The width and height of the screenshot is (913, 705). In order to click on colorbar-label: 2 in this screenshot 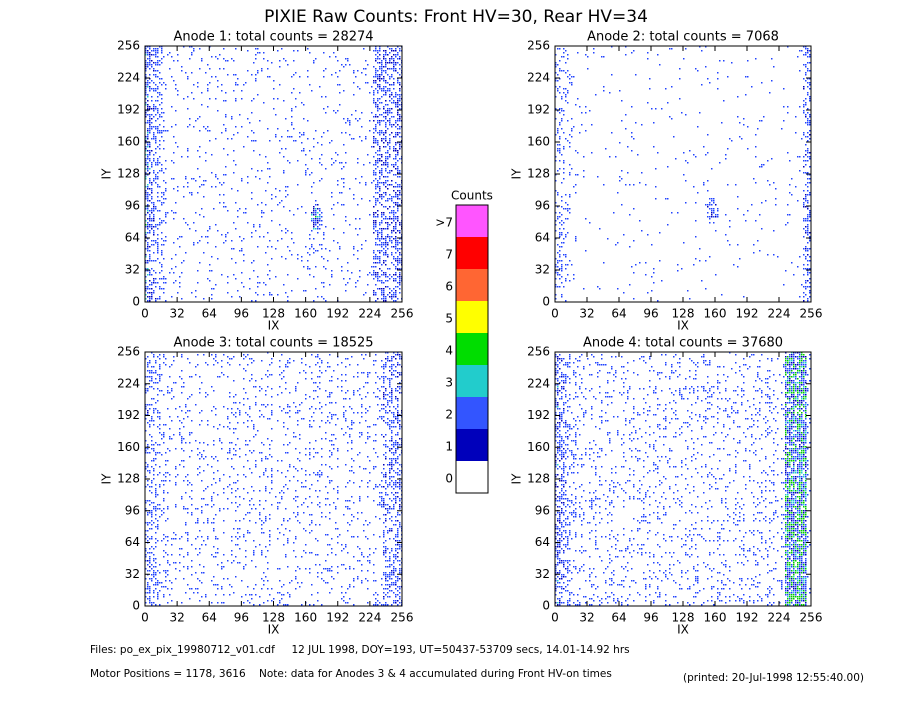, I will do `click(449, 415)`.